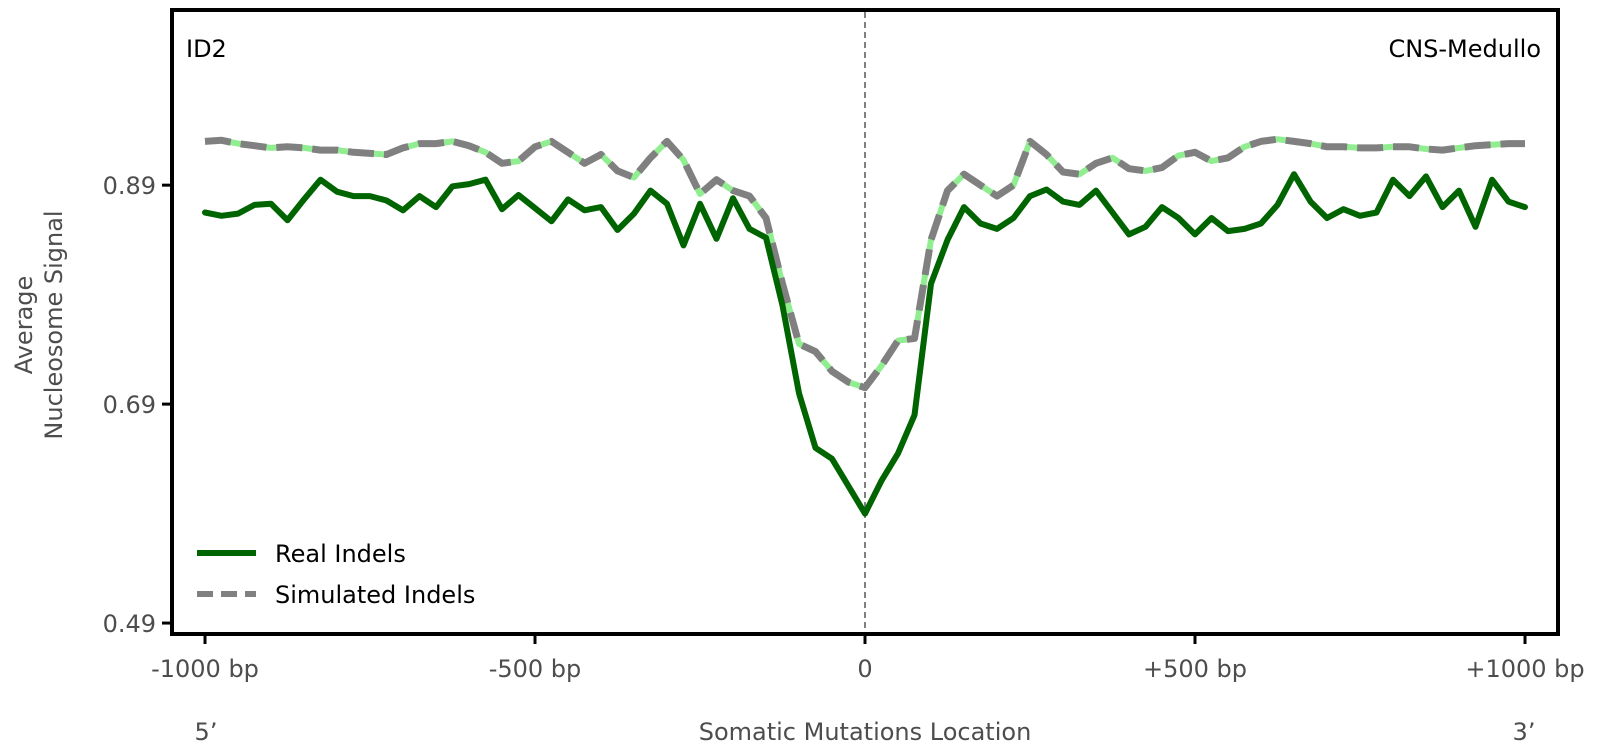  Describe the element at coordinates (535, 669) in the screenshot. I see `x-tick-label: -500 bp` at that location.